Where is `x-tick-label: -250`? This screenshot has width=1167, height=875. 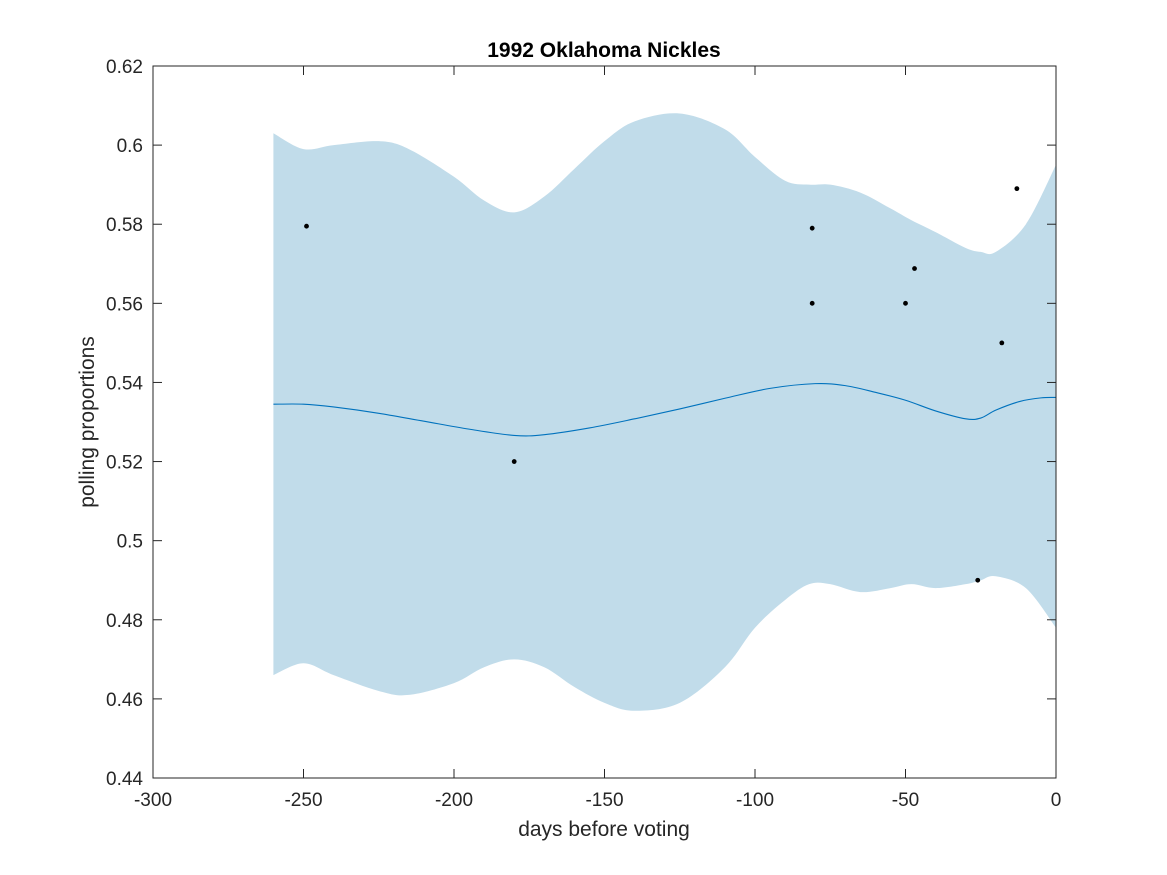
x-tick-label: -250 is located at coordinates (303, 800).